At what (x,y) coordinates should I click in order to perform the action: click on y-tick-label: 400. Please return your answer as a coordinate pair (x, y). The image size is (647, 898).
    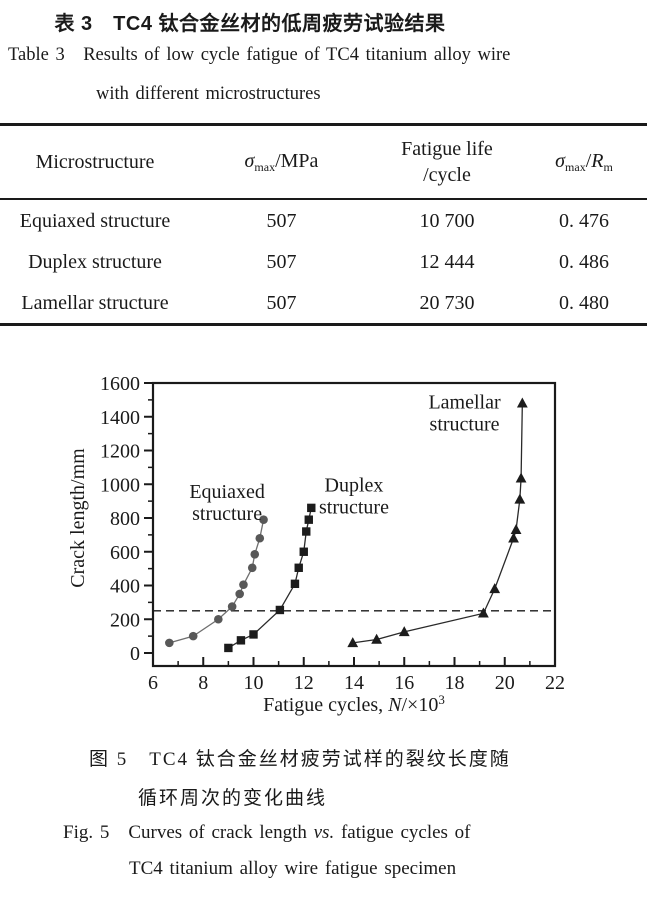
    Looking at the image, I should click on (125, 587).